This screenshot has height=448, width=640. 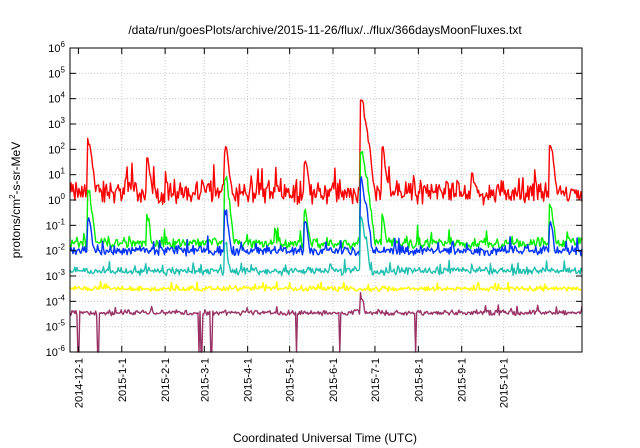 What do you see at coordinates (291, 380) in the screenshot?
I see `x-tick-label: 2015-5-1` at bounding box center [291, 380].